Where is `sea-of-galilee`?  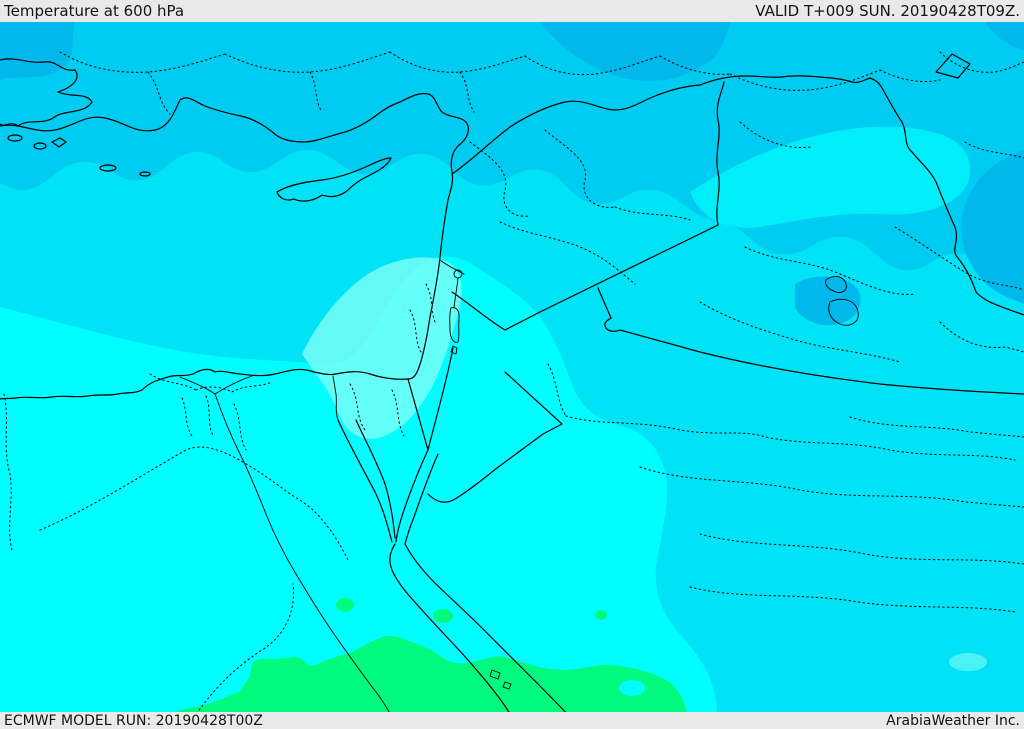
sea-of-galilee is located at coordinates (458, 274).